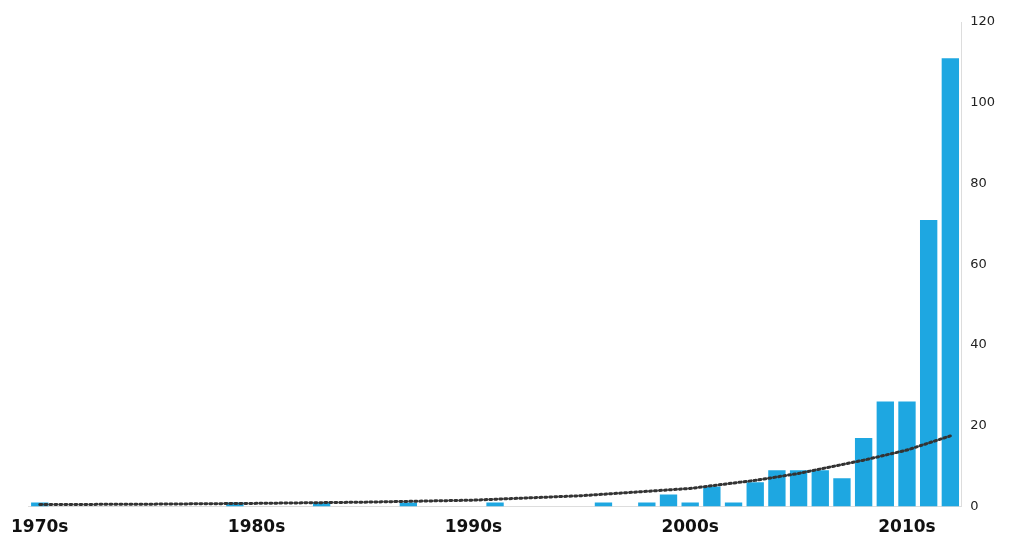 The height and width of the screenshot is (553, 1010). What do you see at coordinates (907, 526) in the screenshot?
I see `x-tick-label: 2010s` at bounding box center [907, 526].